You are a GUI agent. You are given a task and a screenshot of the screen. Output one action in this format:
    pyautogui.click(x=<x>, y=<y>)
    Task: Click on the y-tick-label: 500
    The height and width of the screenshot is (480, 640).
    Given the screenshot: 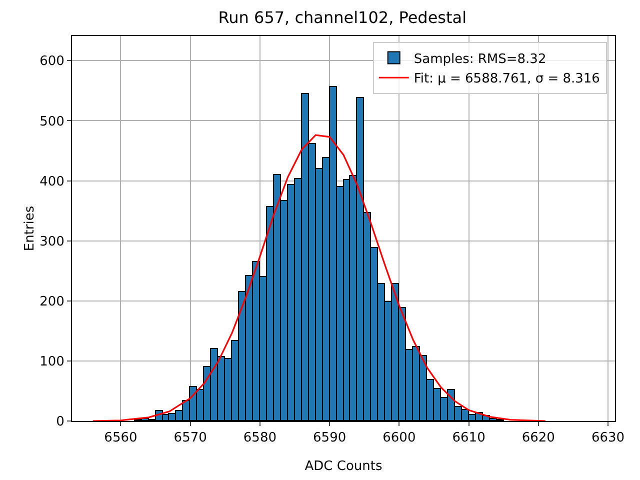 What is the action you would take?
    pyautogui.click(x=52, y=122)
    